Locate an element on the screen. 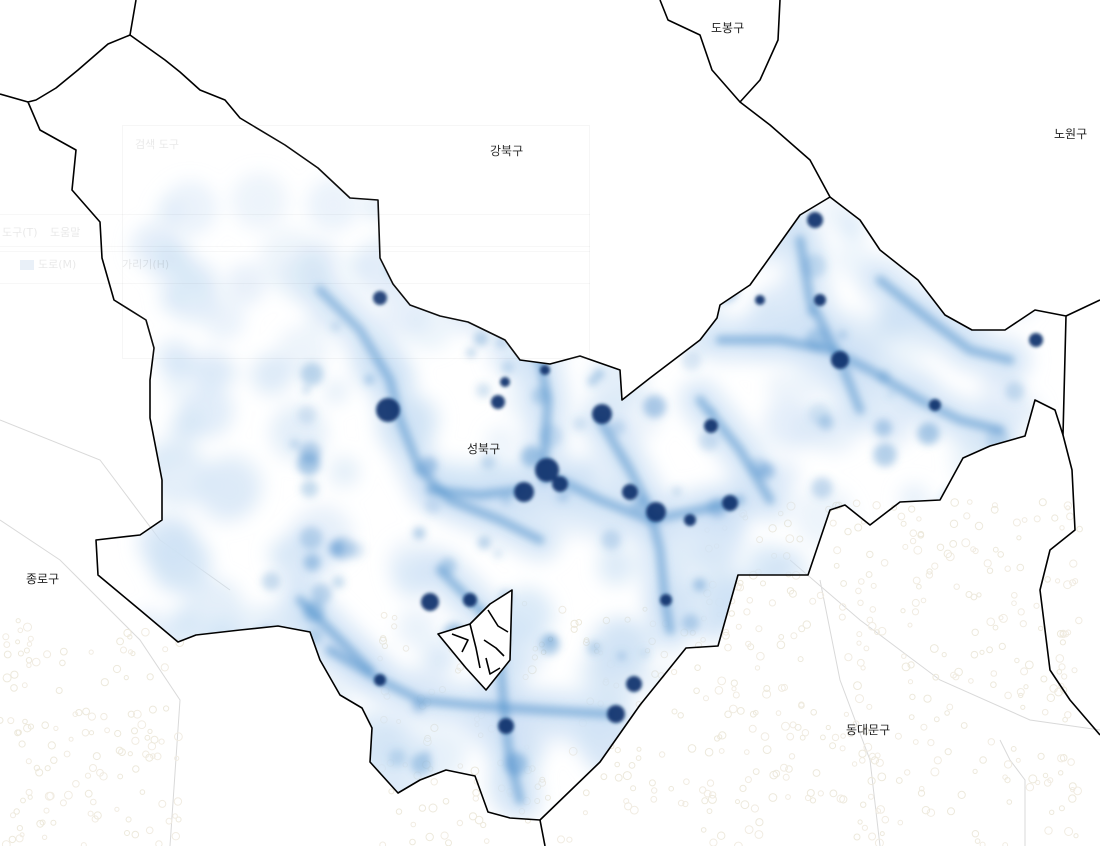 The image size is (1100, 846). target-block-outline is located at coordinates (475, 640).